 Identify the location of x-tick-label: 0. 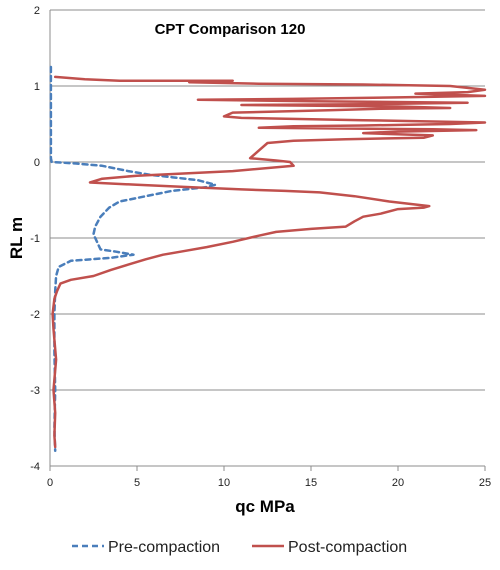
(50, 483).